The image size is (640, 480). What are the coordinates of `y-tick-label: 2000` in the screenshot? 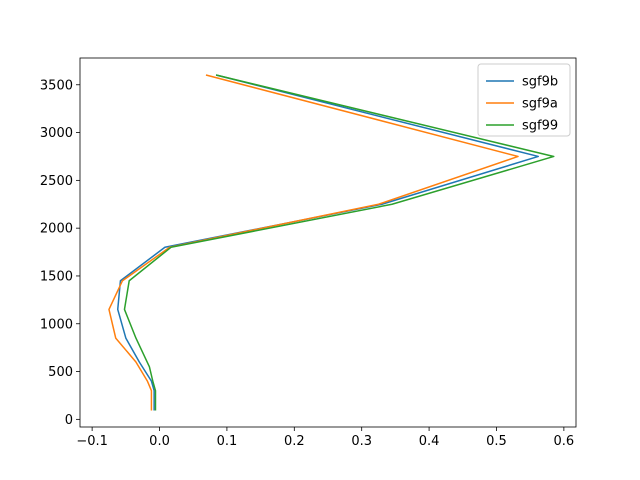 It's located at (56, 229).